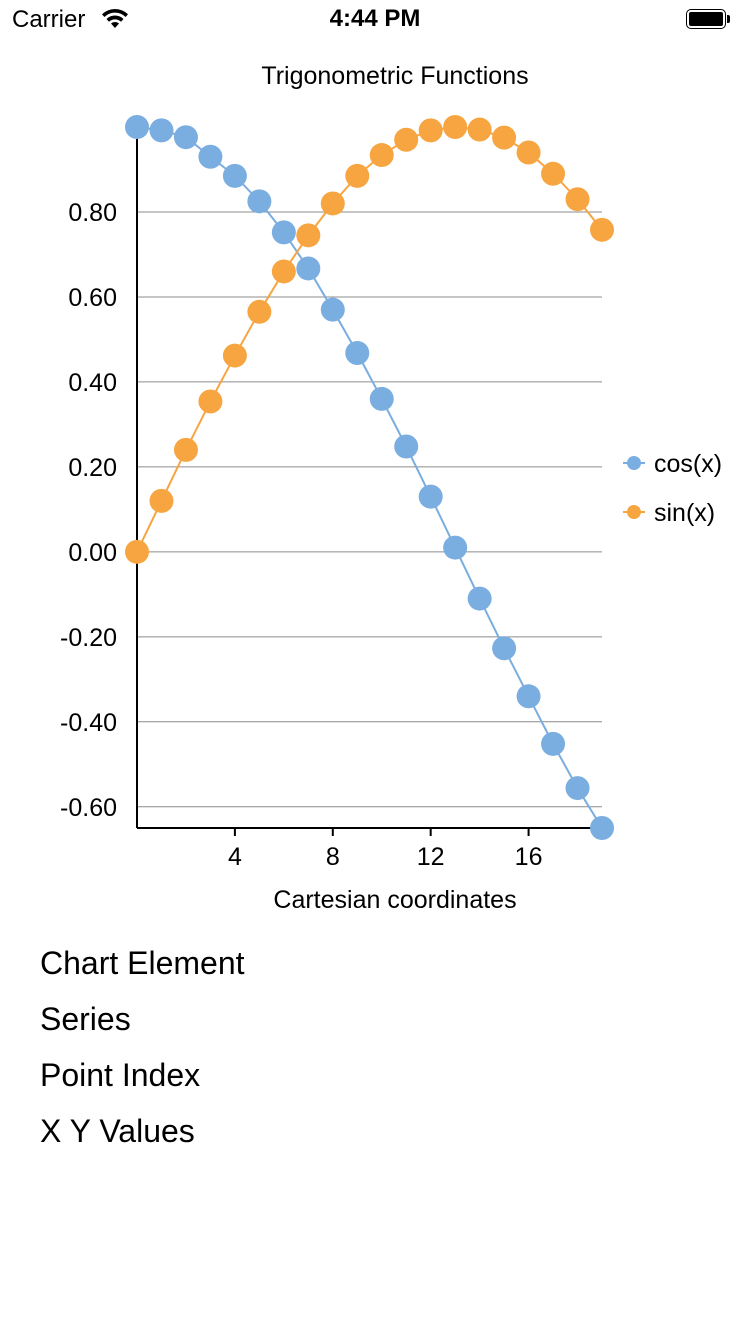 This screenshot has height=1334, width=750. Describe the element at coordinates (529, 857) in the screenshot. I see `x-tick-label: 16` at that location.